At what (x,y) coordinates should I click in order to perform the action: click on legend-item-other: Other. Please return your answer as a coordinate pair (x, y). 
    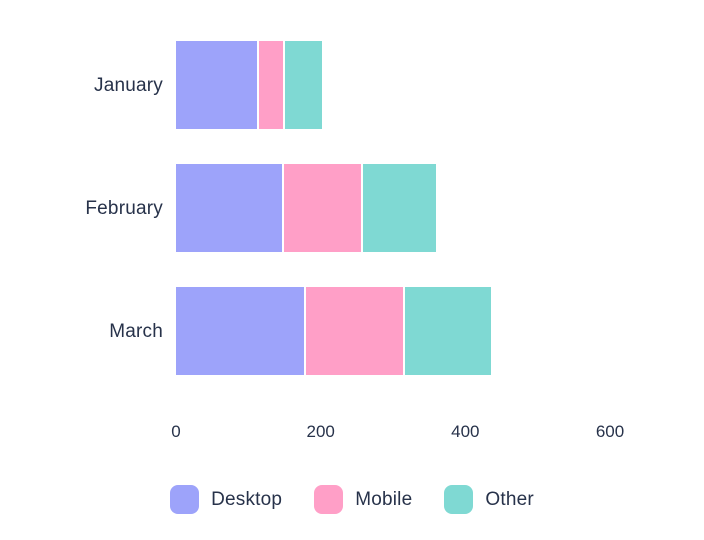
    Looking at the image, I should click on (489, 499).